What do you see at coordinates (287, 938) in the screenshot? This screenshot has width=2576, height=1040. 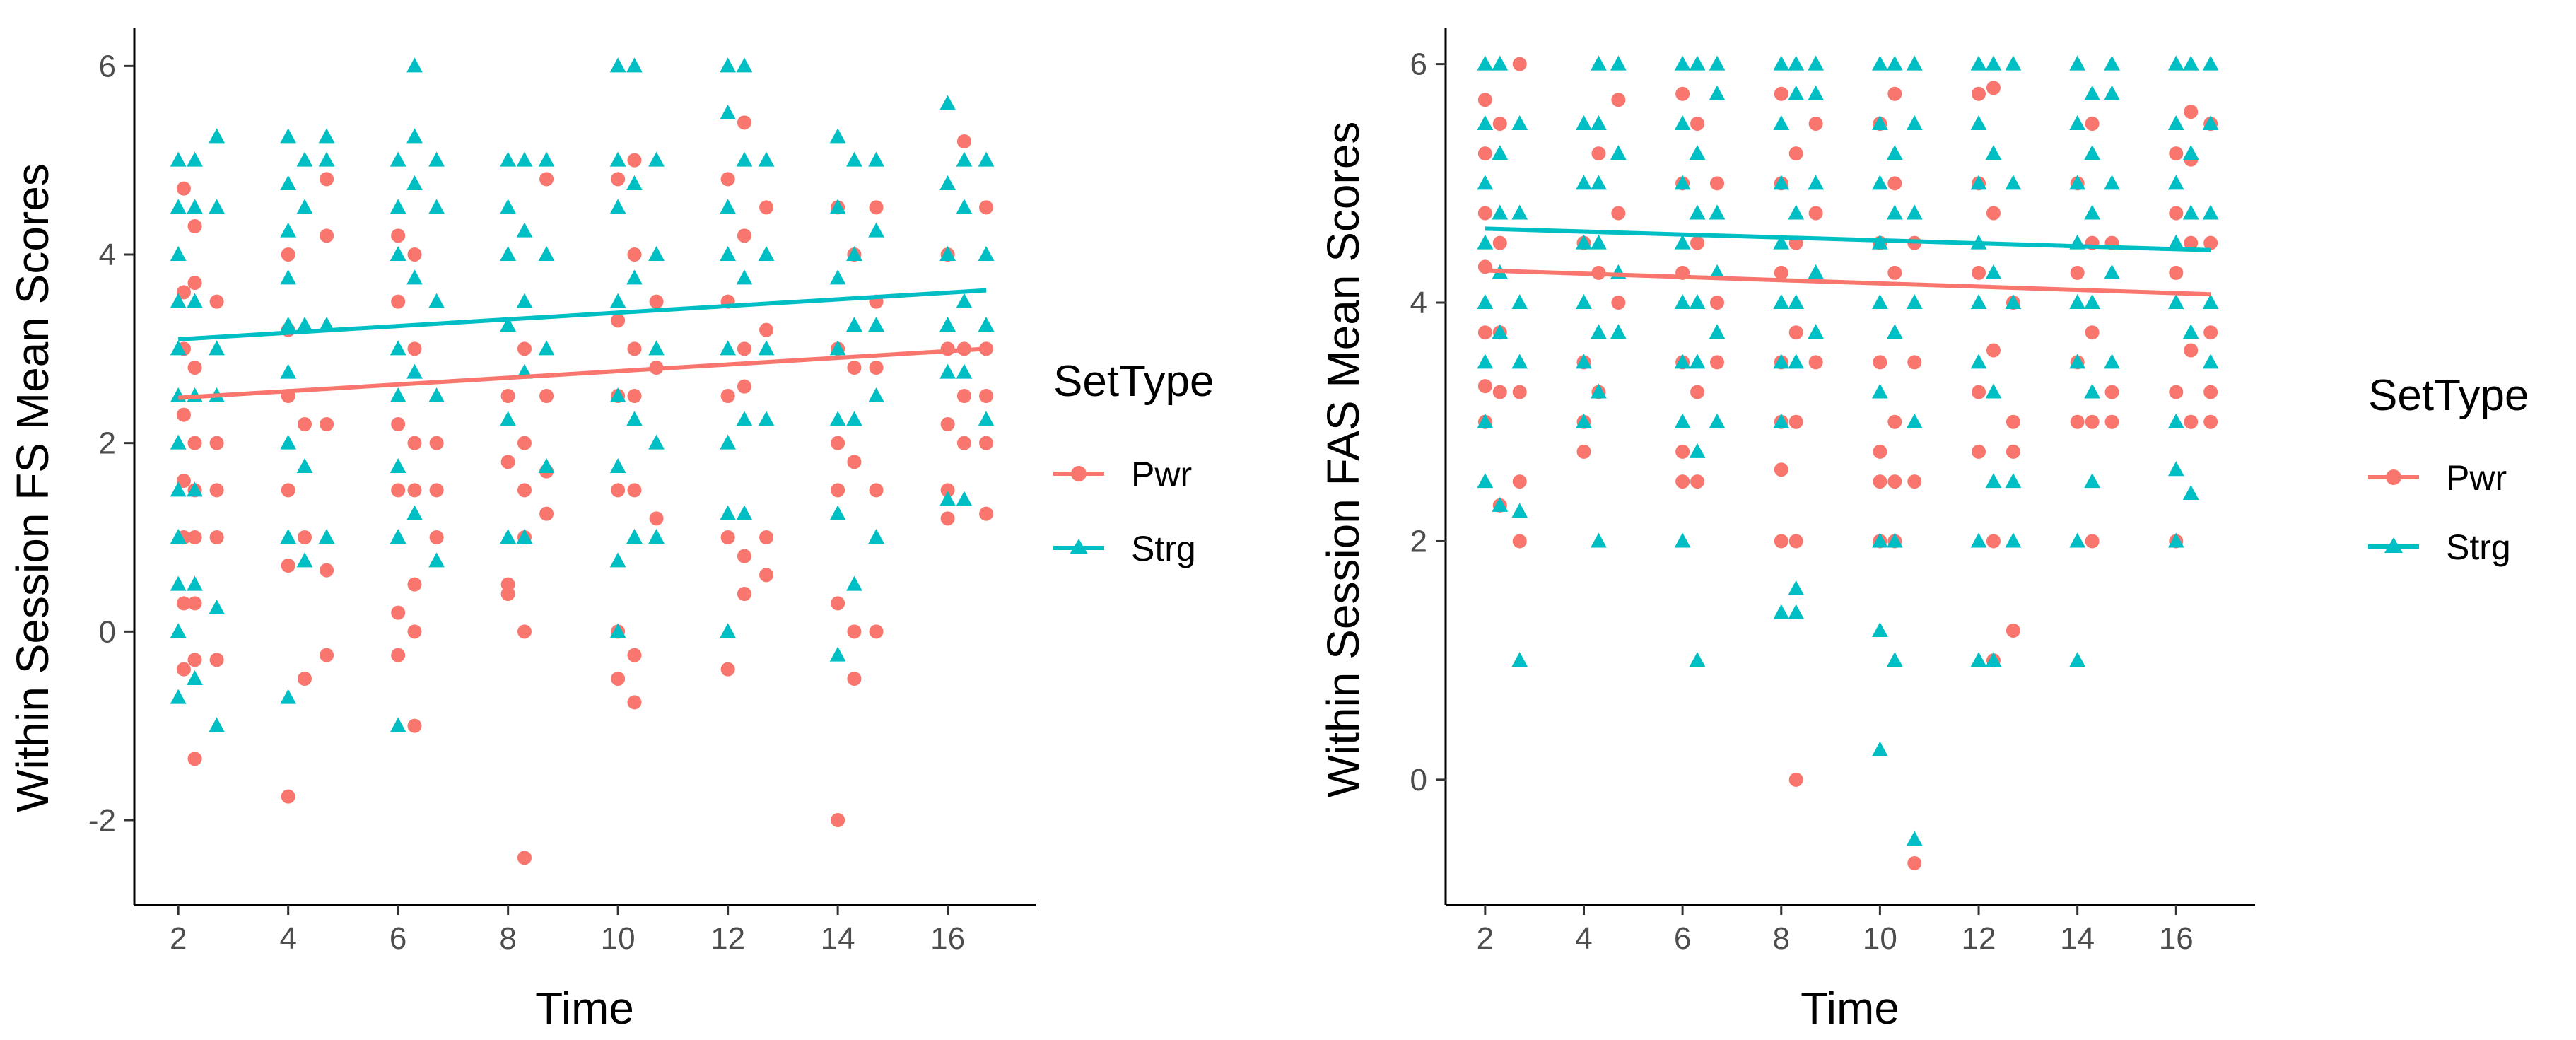 I see `fs-x-tick-label: 4` at bounding box center [287, 938].